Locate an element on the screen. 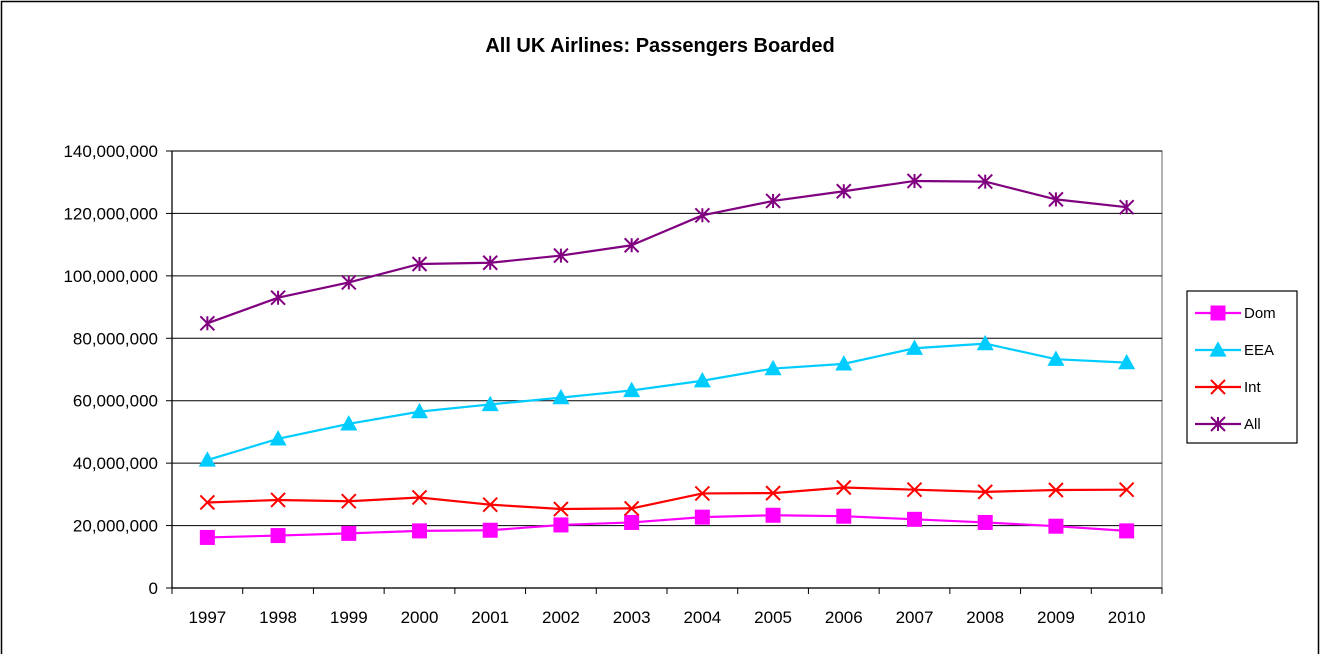 The height and width of the screenshot is (654, 1320). x-tick-label: 1998 is located at coordinates (278, 617).